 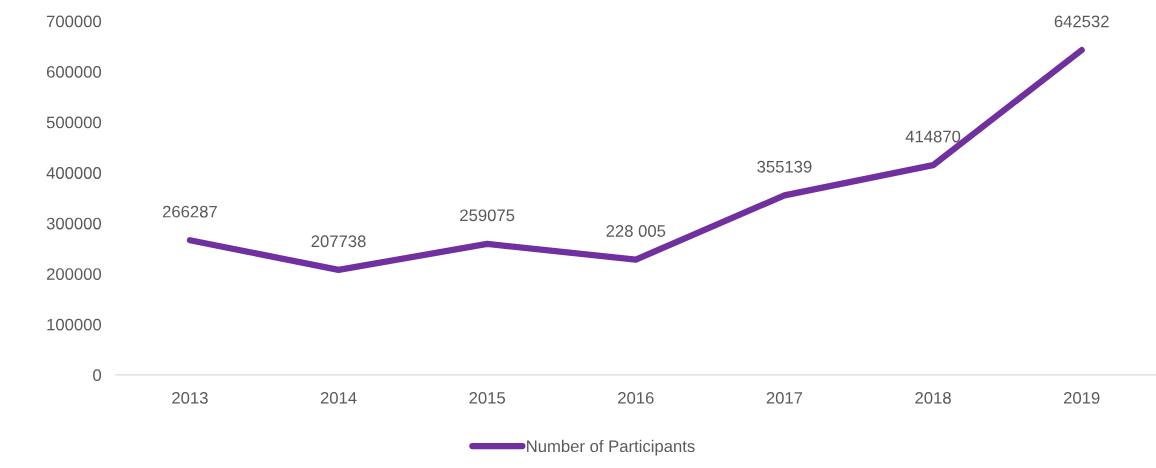 What do you see at coordinates (784, 397) in the screenshot?
I see `x-tick-label: 2017` at bounding box center [784, 397].